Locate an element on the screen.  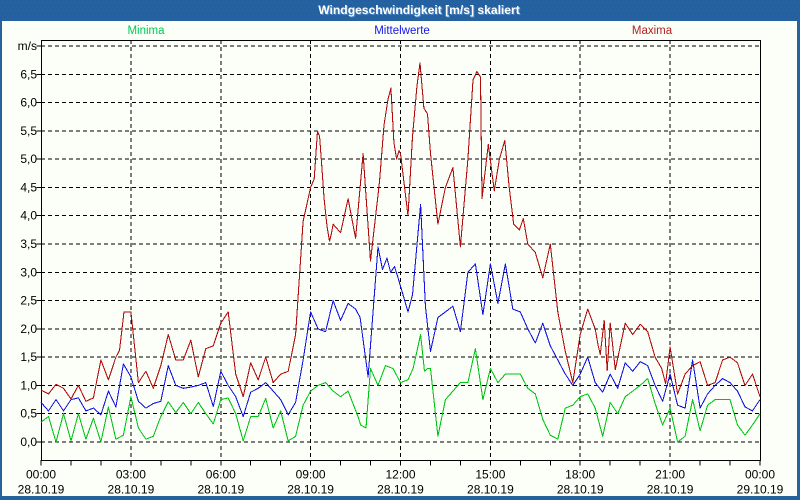
svg-text: 6,5 is located at coordinates (28, 74).